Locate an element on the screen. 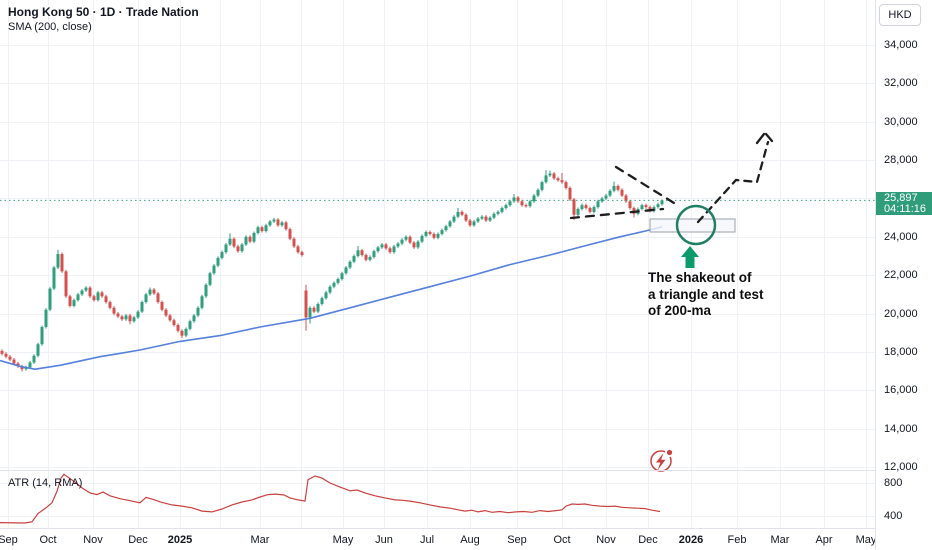  flash-event-icon is located at coordinates (662, 460).